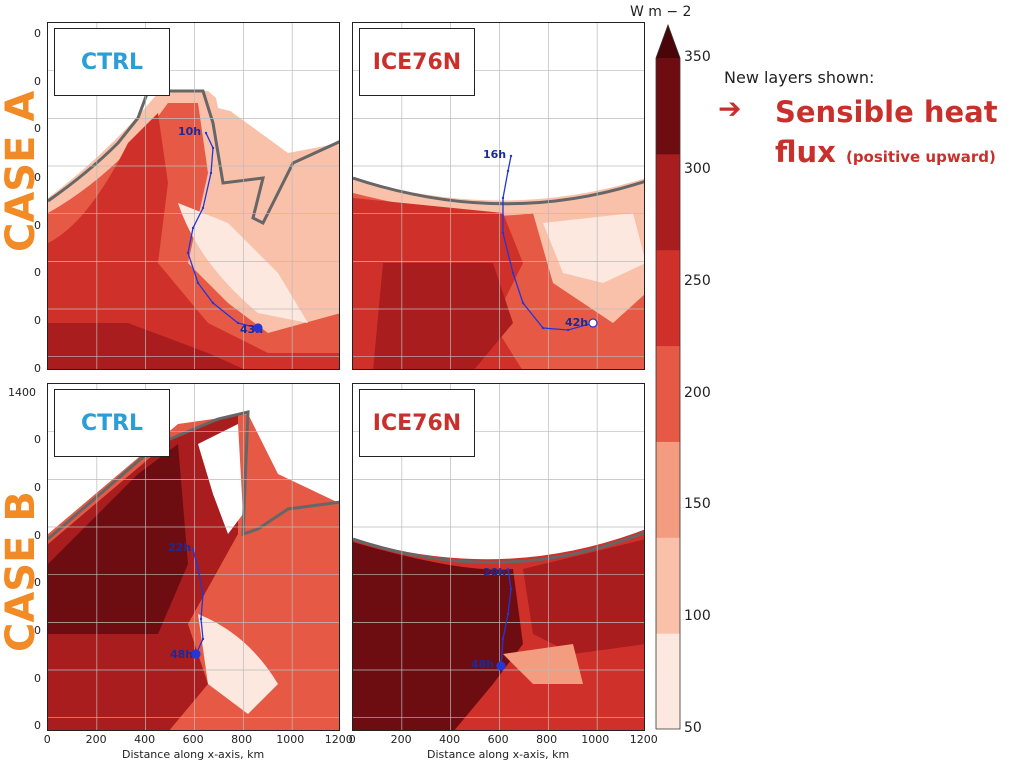  Describe the element at coordinates (193, 754) in the screenshot. I see `xaxis-title-left: Distance along x-axis, km` at that location.